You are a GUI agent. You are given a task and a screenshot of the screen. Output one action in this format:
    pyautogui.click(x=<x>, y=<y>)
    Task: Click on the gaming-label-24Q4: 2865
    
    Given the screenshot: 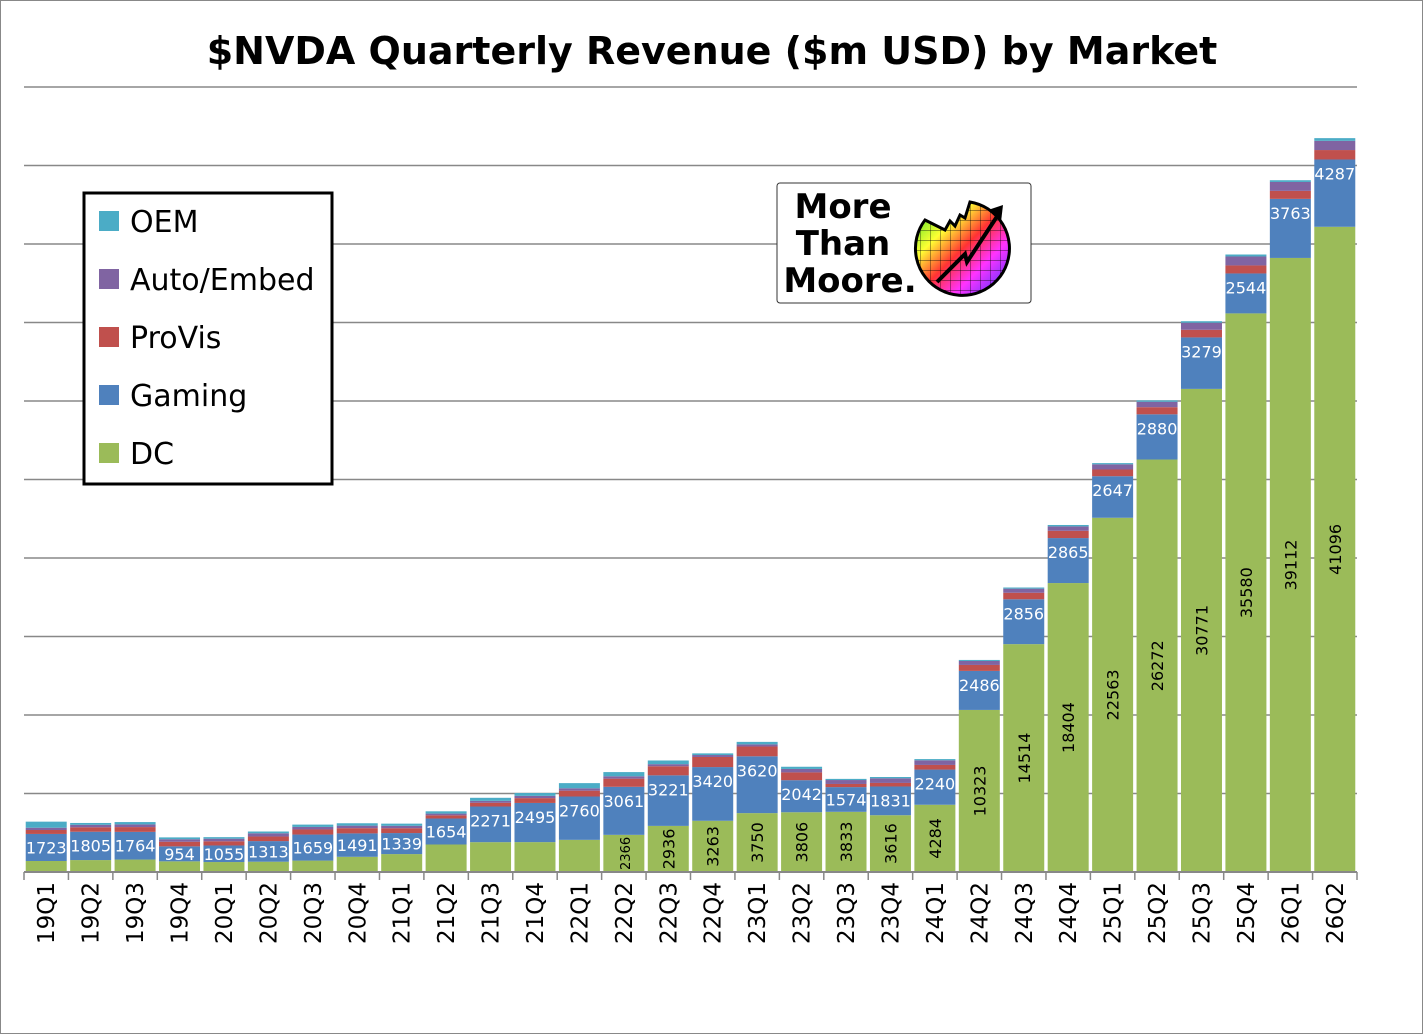 What is the action you would take?
    pyautogui.click(x=1068, y=552)
    